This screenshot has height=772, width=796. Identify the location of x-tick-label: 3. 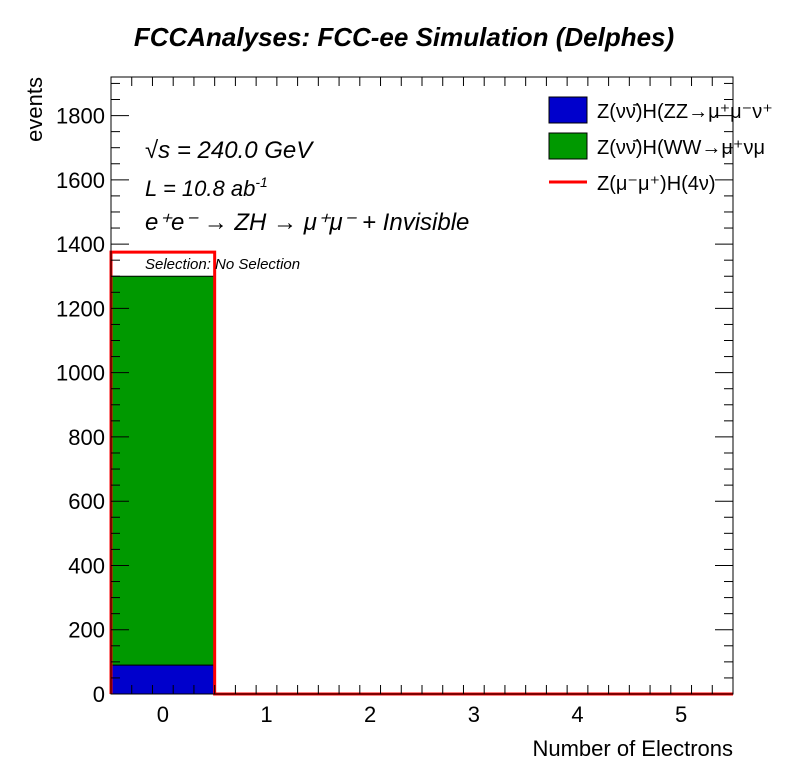
(474, 714).